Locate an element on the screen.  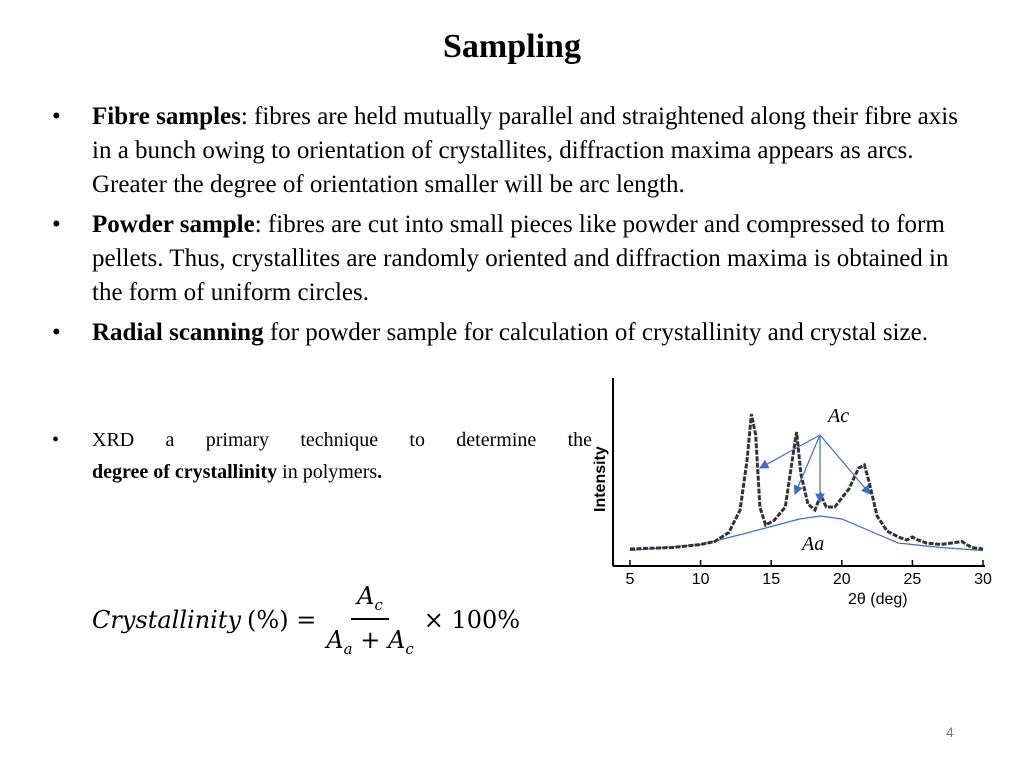
x-axis-label: 2θ (deg) is located at coordinates (878, 599).